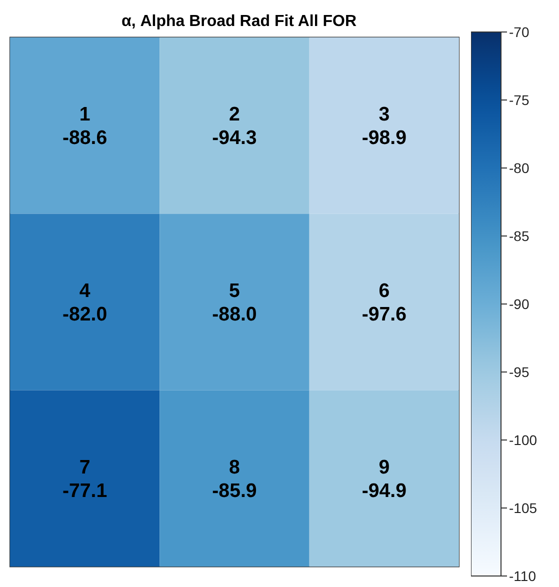 Image resolution: width=559 pixels, height=587 pixels. Describe the element at coordinates (85, 303) in the screenshot. I see `data-label: 4 -82.0` at that location.